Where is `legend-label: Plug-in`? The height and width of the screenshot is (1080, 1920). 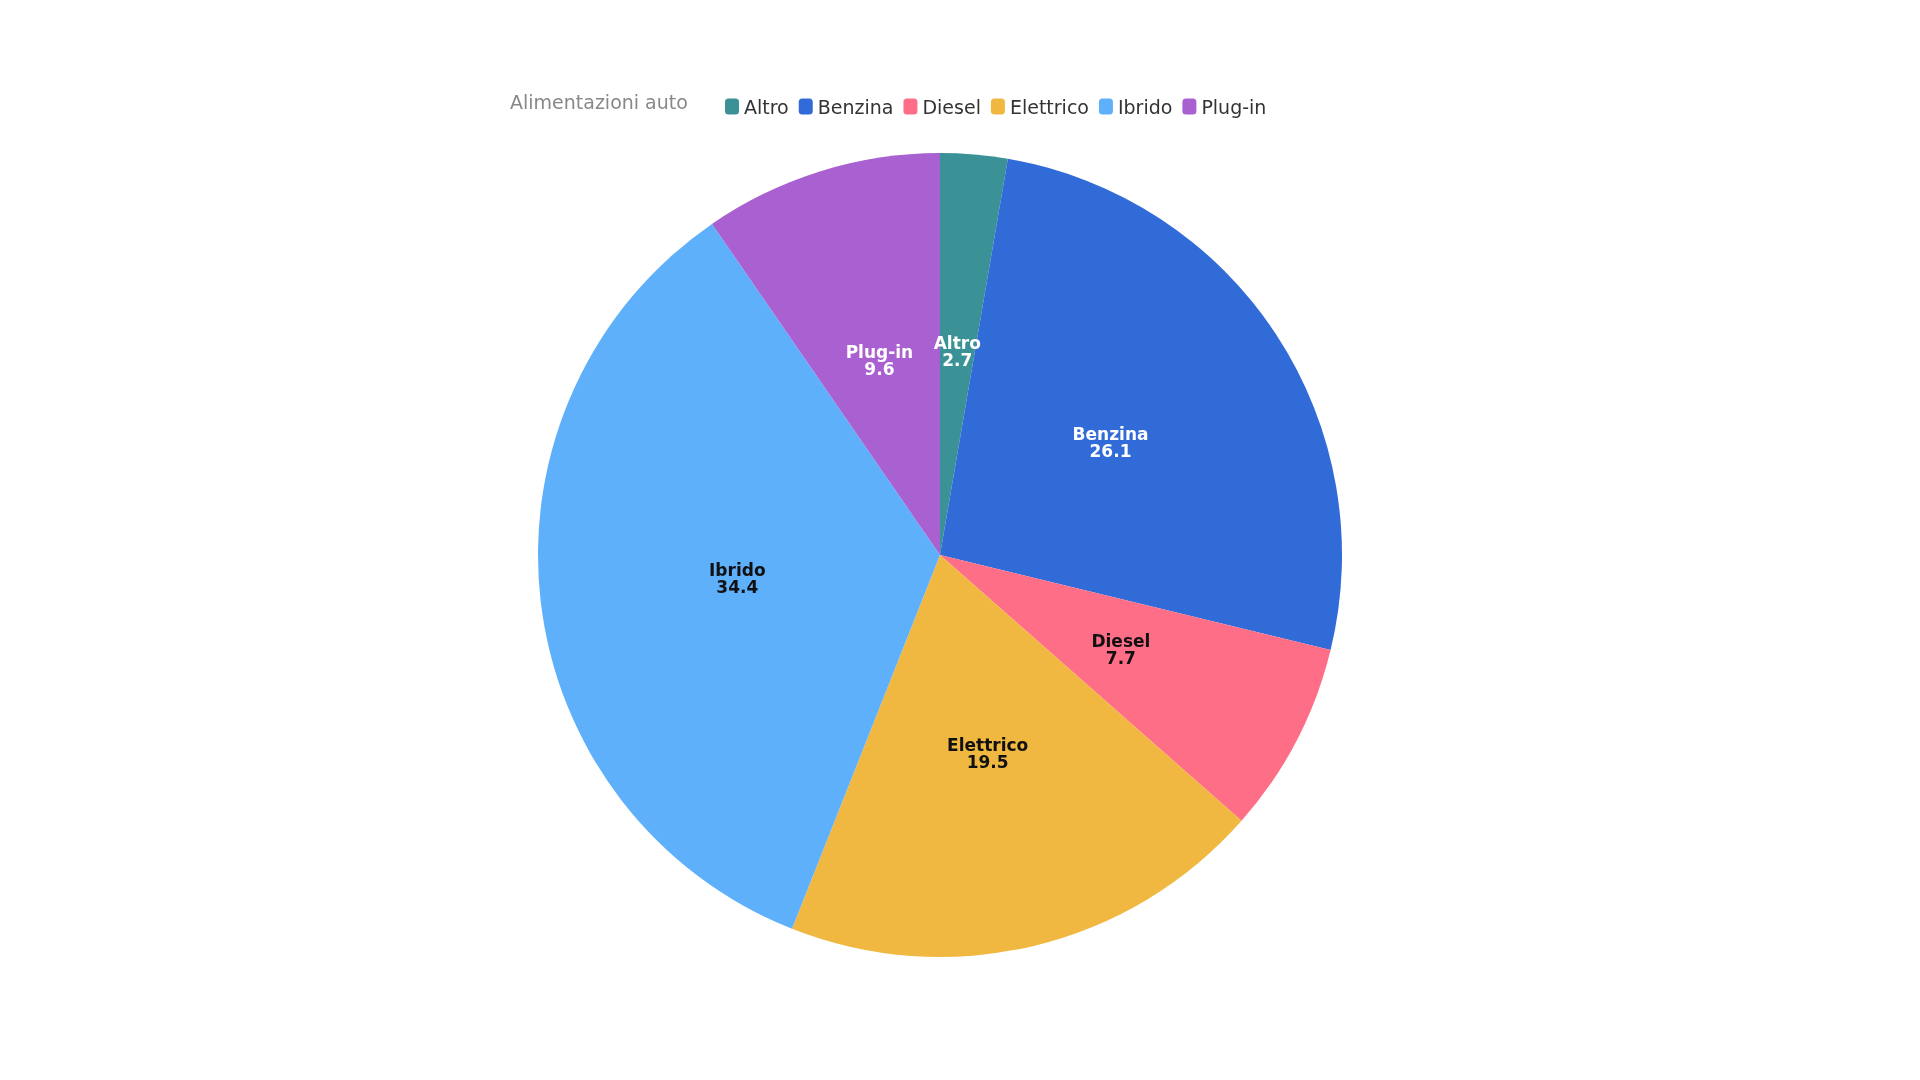
legend-label: Plug-in is located at coordinates (1234, 106).